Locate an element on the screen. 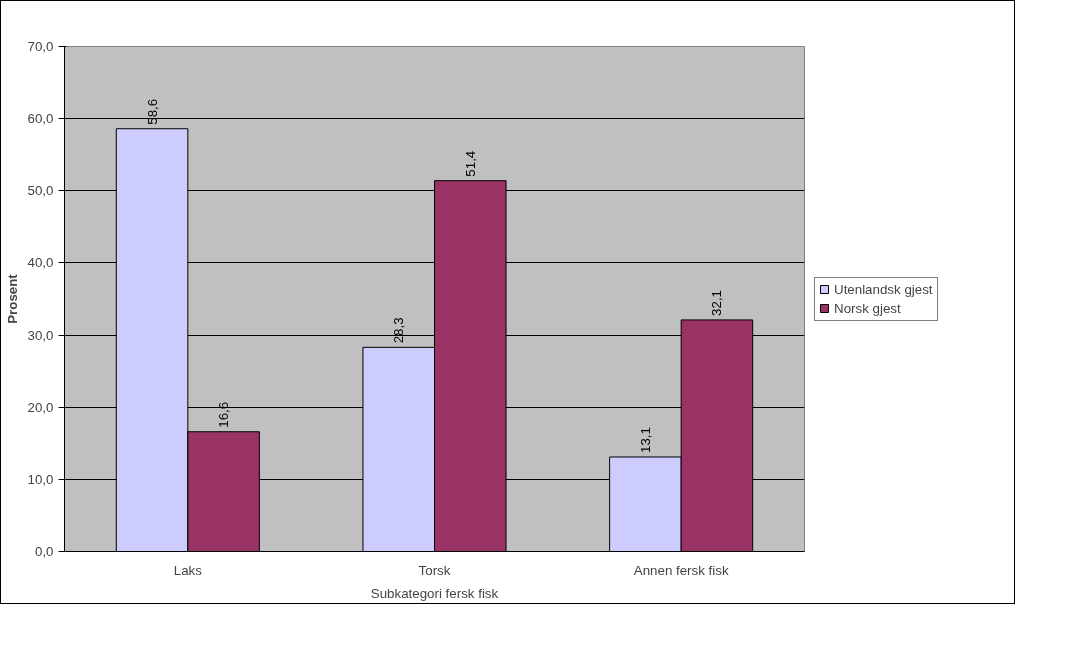  legend-label: Utenlandsk gjest is located at coordinates (883, 289).